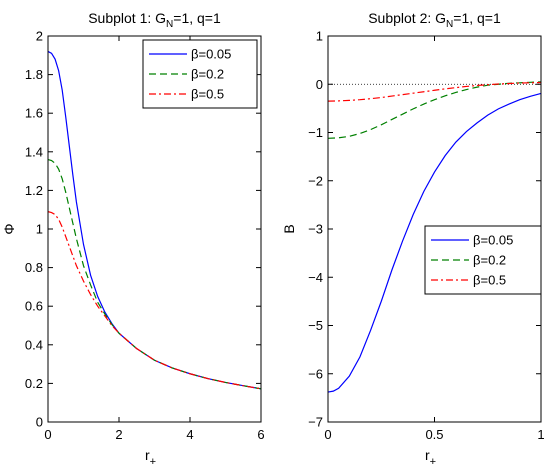 Image resolution: width=550 pixels, height=471 pixels. Describe the element at coordinates (315, 373) in the screenshot. I see `y-tick-label: −6` at that location.